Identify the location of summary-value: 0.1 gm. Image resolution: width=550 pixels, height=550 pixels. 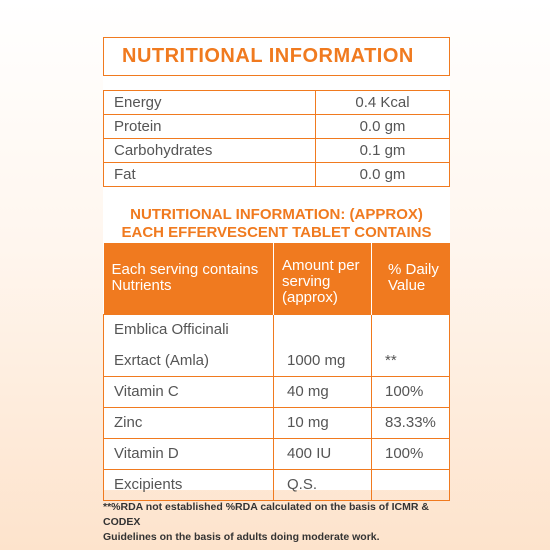
(382, 150).